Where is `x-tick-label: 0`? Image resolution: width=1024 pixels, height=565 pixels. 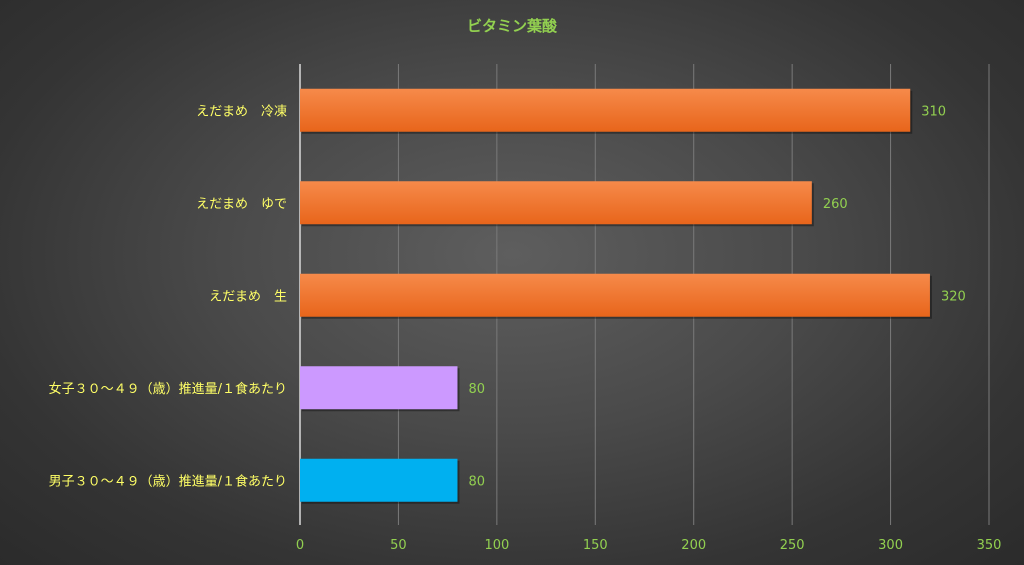 x-tick-label: 0 is located at coordinates (300, 545).